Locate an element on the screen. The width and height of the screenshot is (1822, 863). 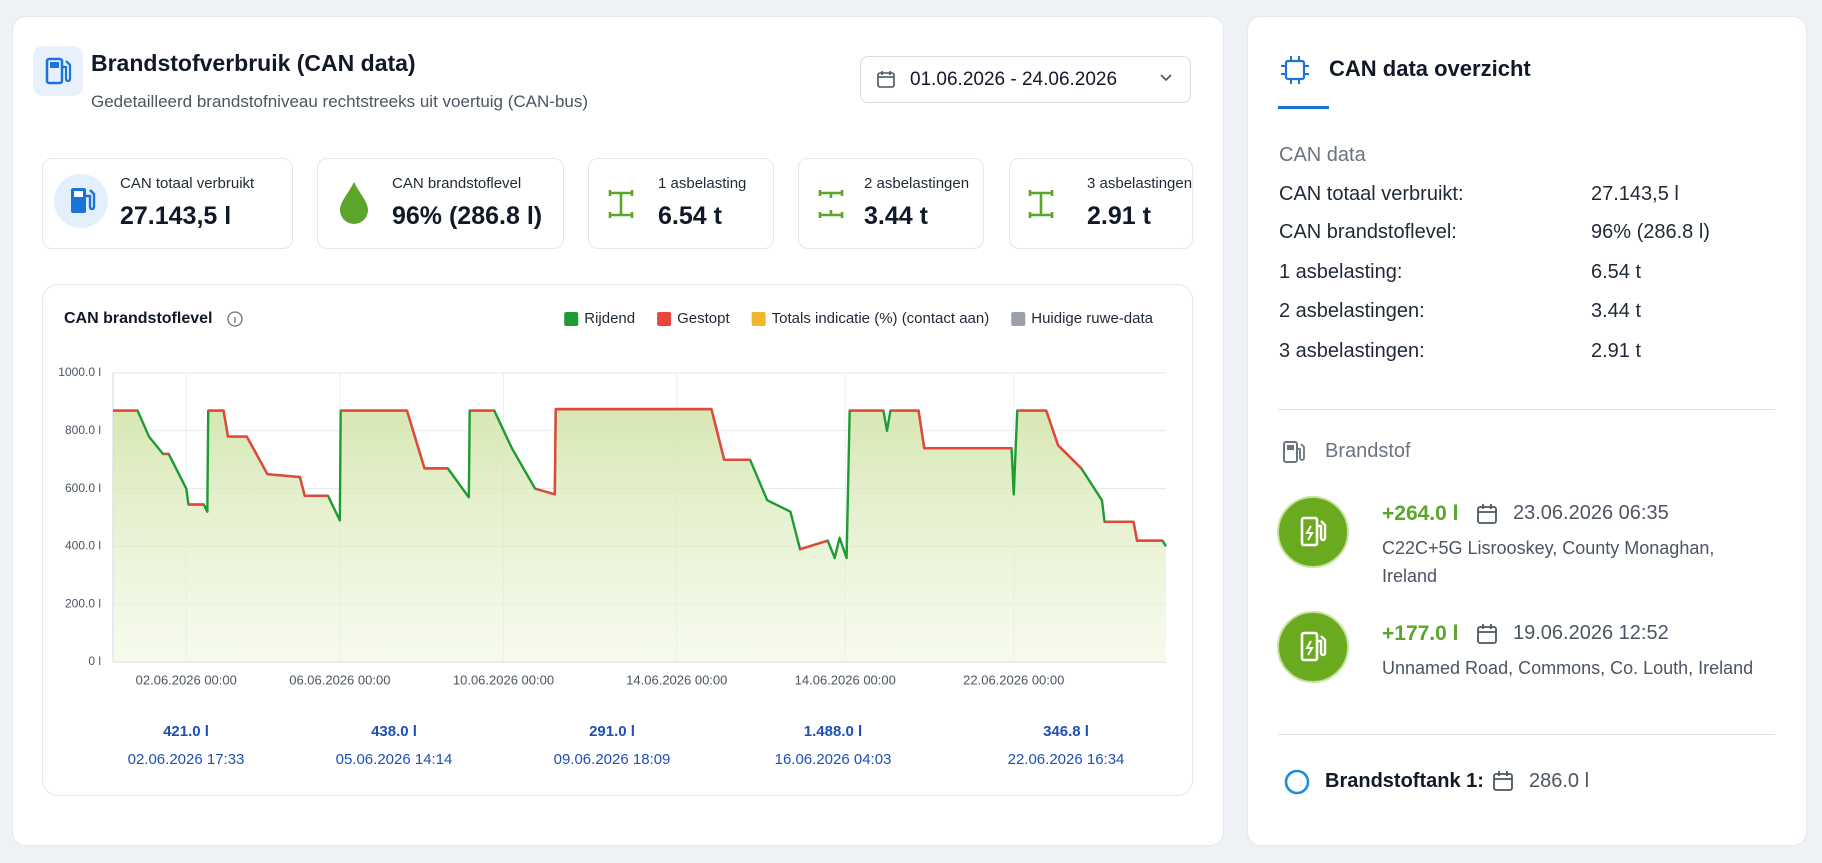
row-label: CAN brandstoflevel: is located at coordinates (1368, 232).